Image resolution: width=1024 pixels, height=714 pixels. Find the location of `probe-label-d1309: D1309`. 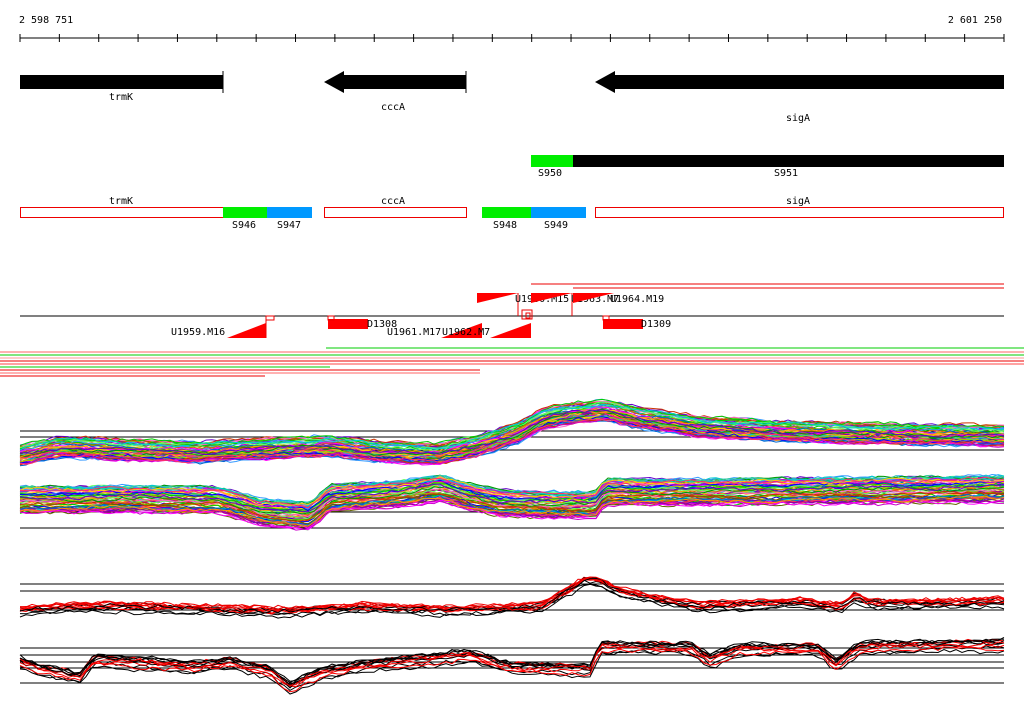

probe-label-d1309: D1309 is located at coordinates (656, 324).